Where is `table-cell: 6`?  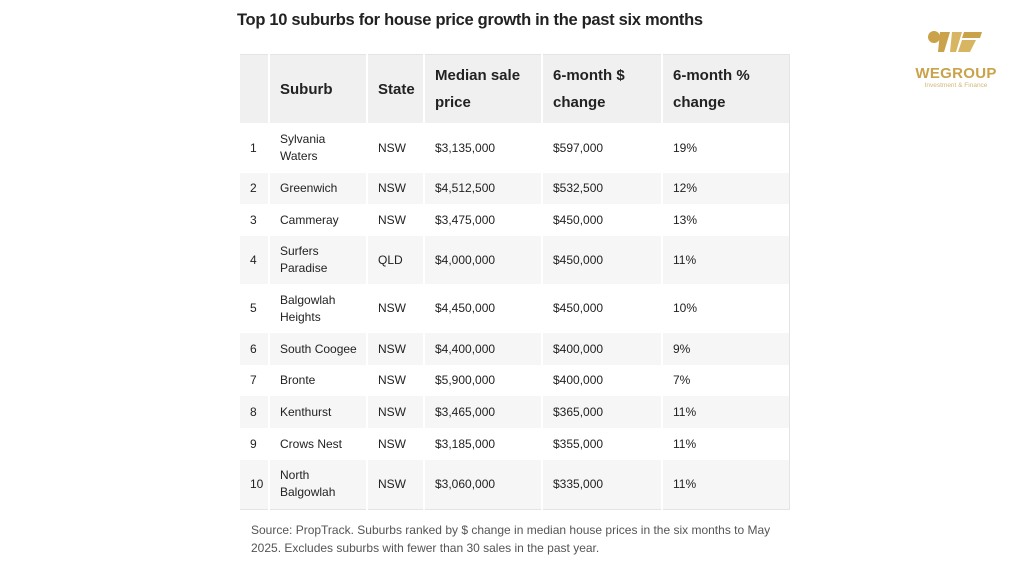
table-cell: 6 is located at coordinates (253, 349).